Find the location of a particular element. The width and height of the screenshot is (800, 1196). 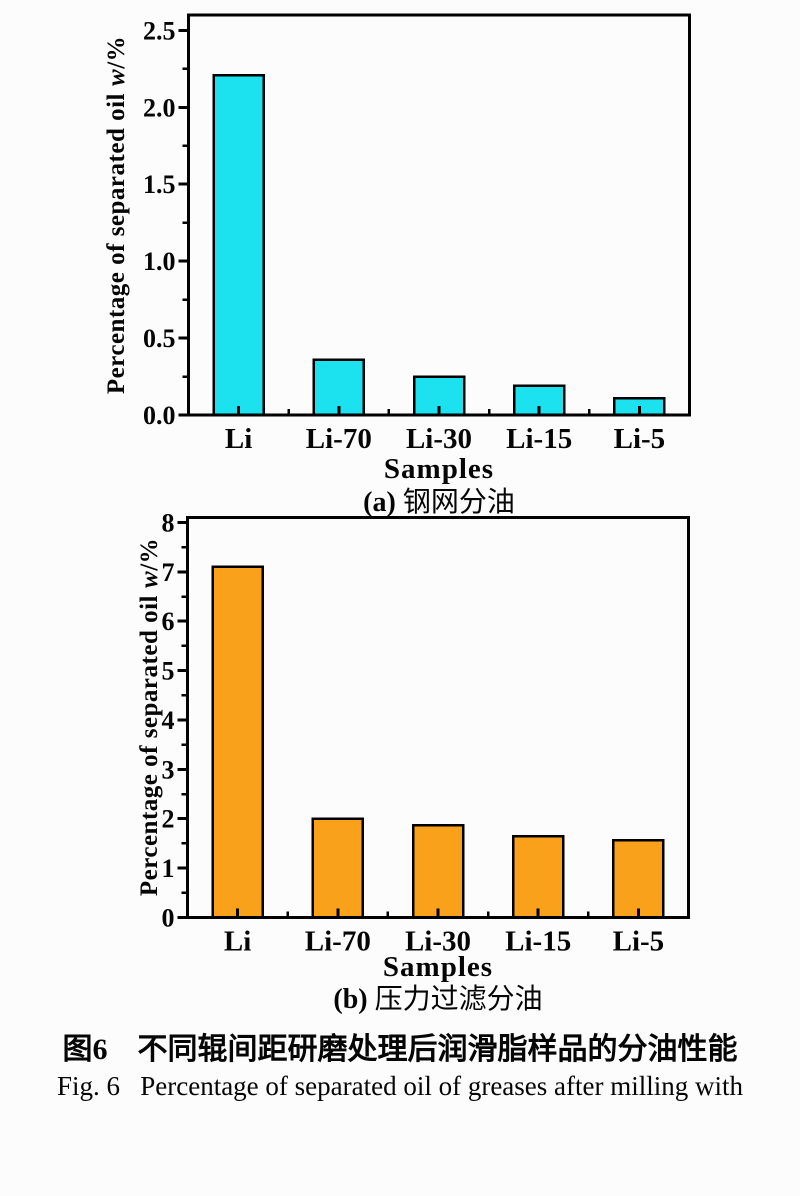

y-axis-title-a: Percentage of separated oil w/% is located at coordinates (117, 215).